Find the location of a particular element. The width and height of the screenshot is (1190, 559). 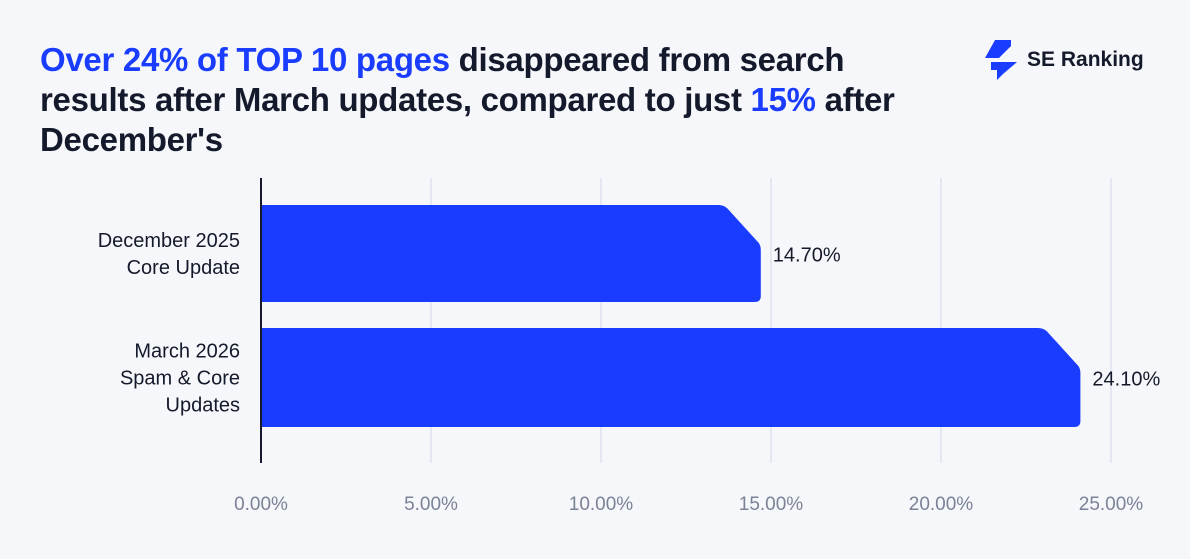

x-tick-label: 20.00% is located at coordinates (941, 504).